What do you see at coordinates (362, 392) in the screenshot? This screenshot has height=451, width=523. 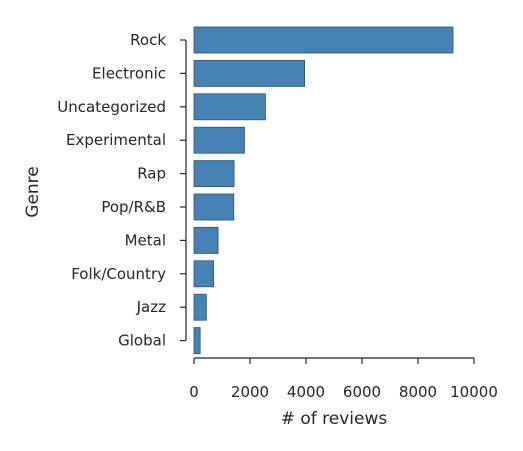 I see `x-tick-label: 6000` at bounding box center [362, 392].